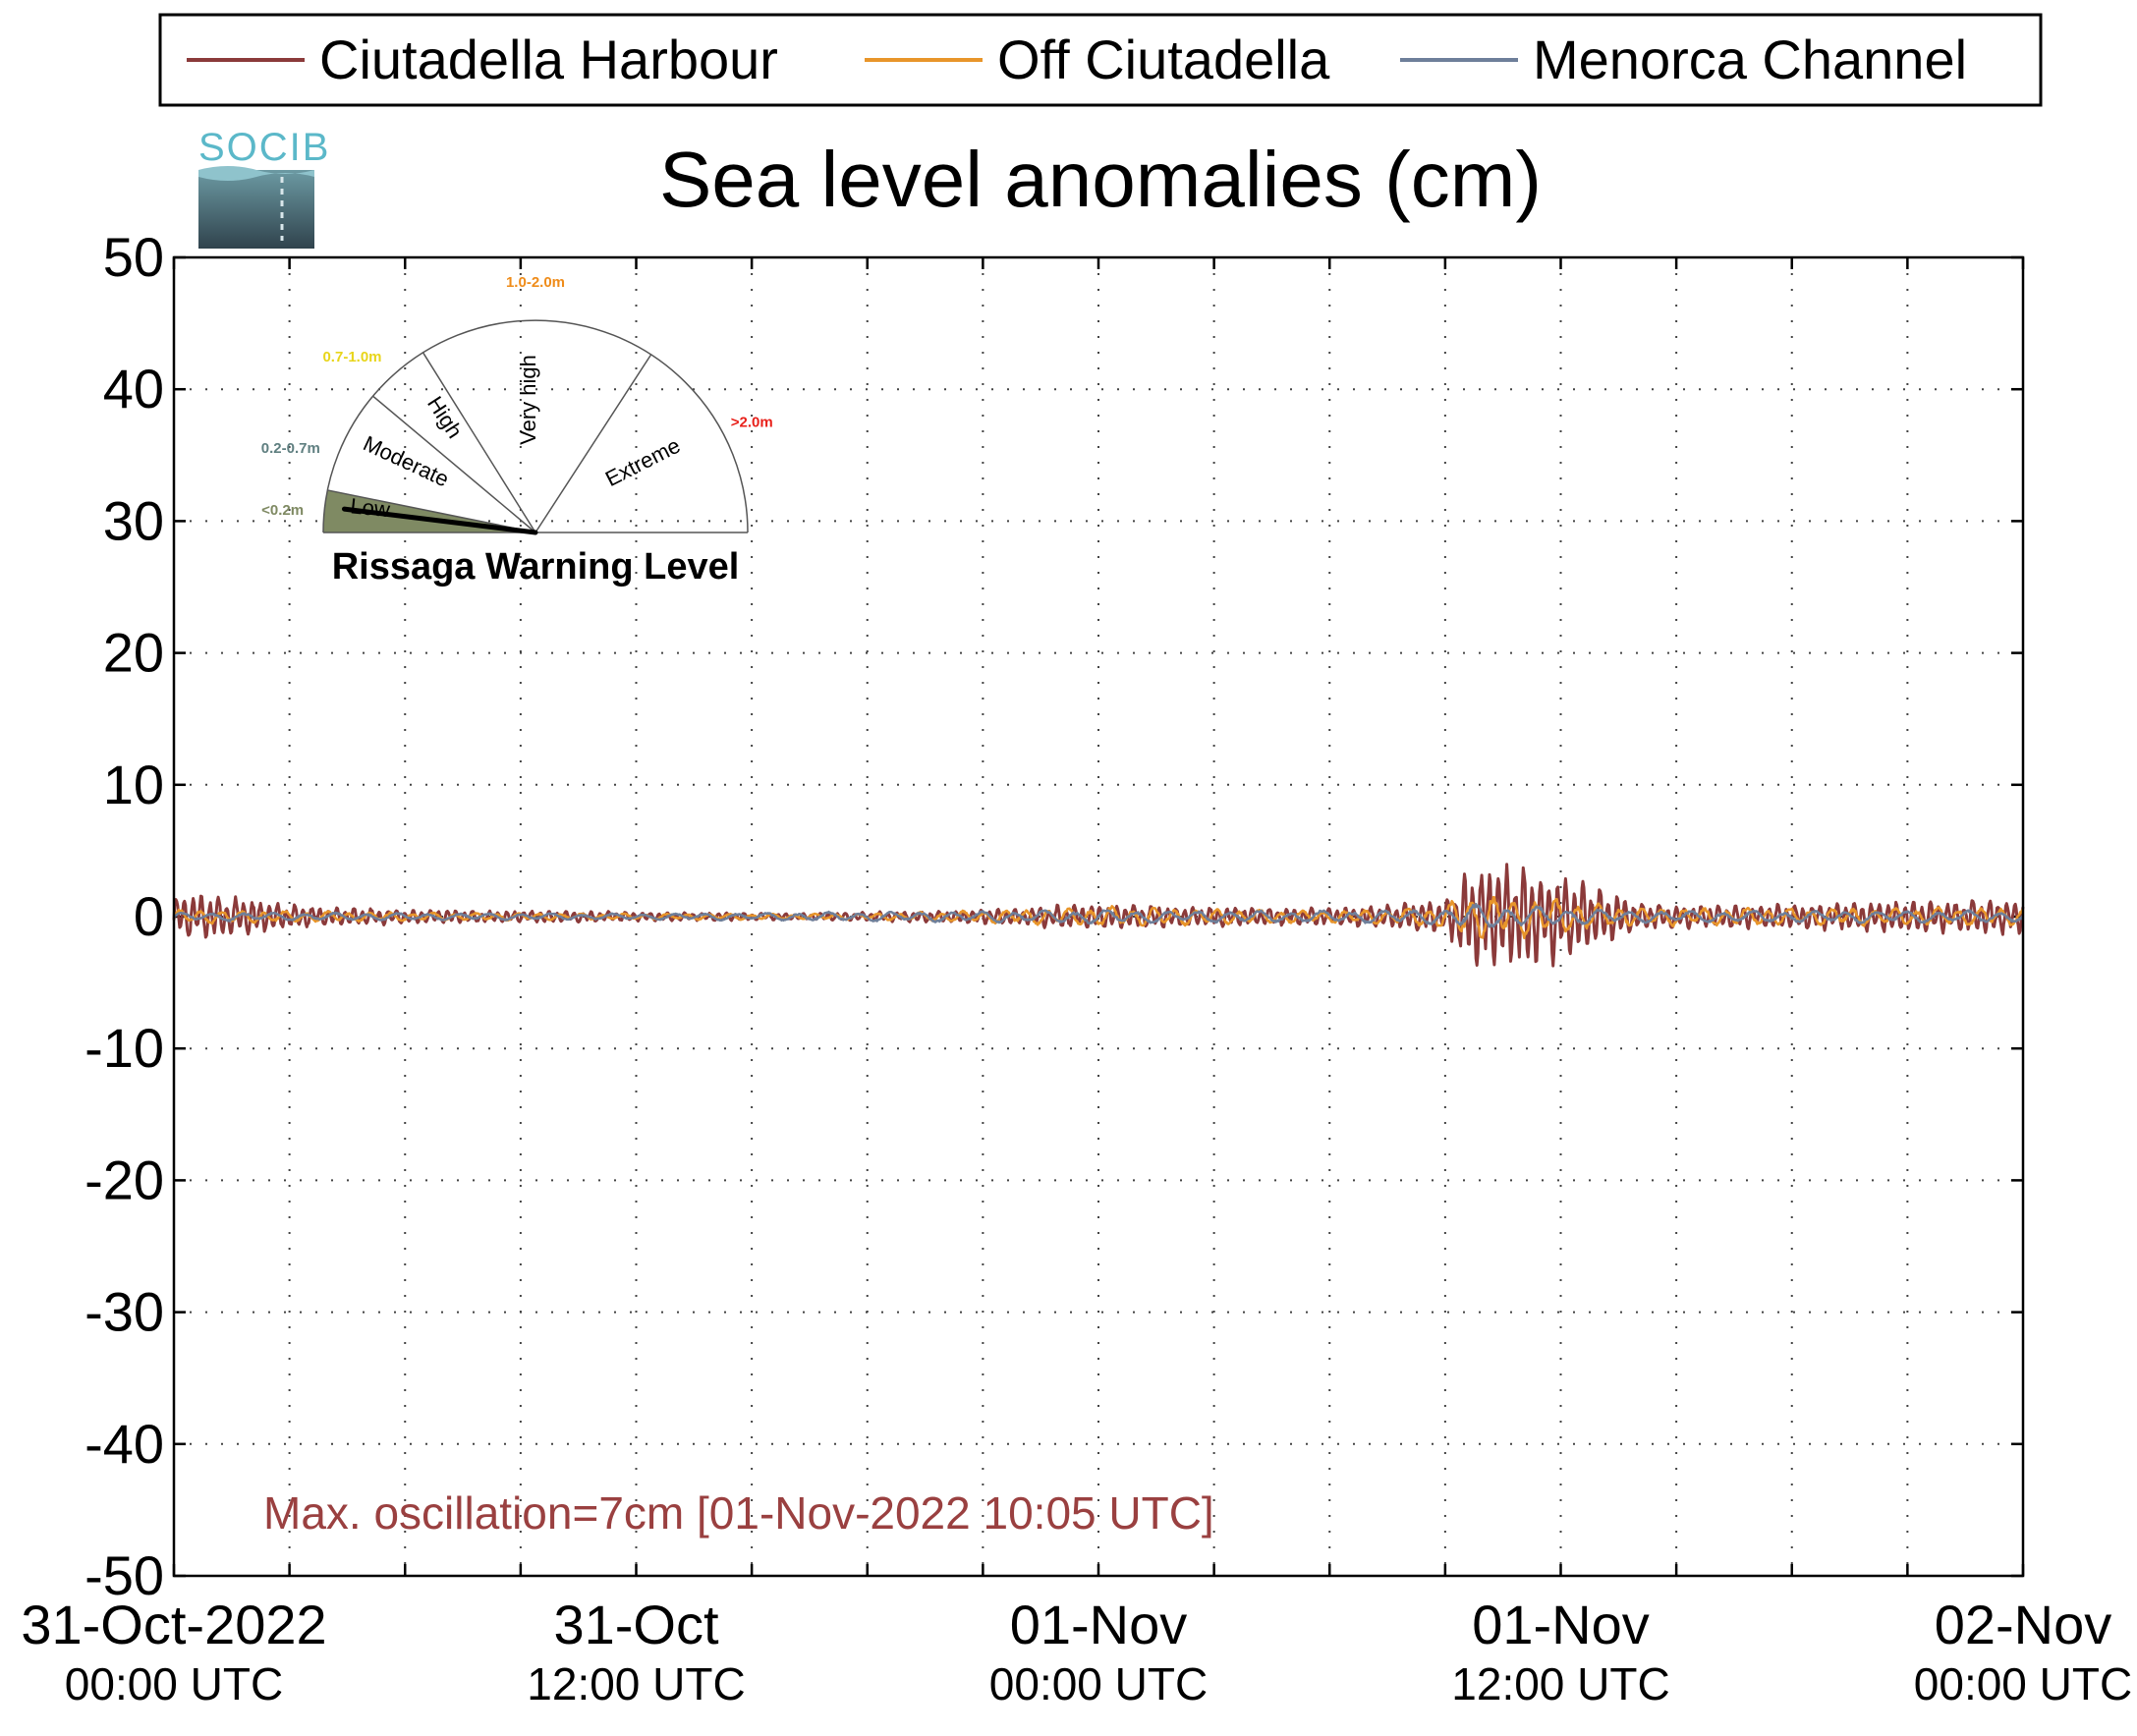 The image size is (2137, 1736). I want to click on y-tick-label: 20, so click(133, 653).